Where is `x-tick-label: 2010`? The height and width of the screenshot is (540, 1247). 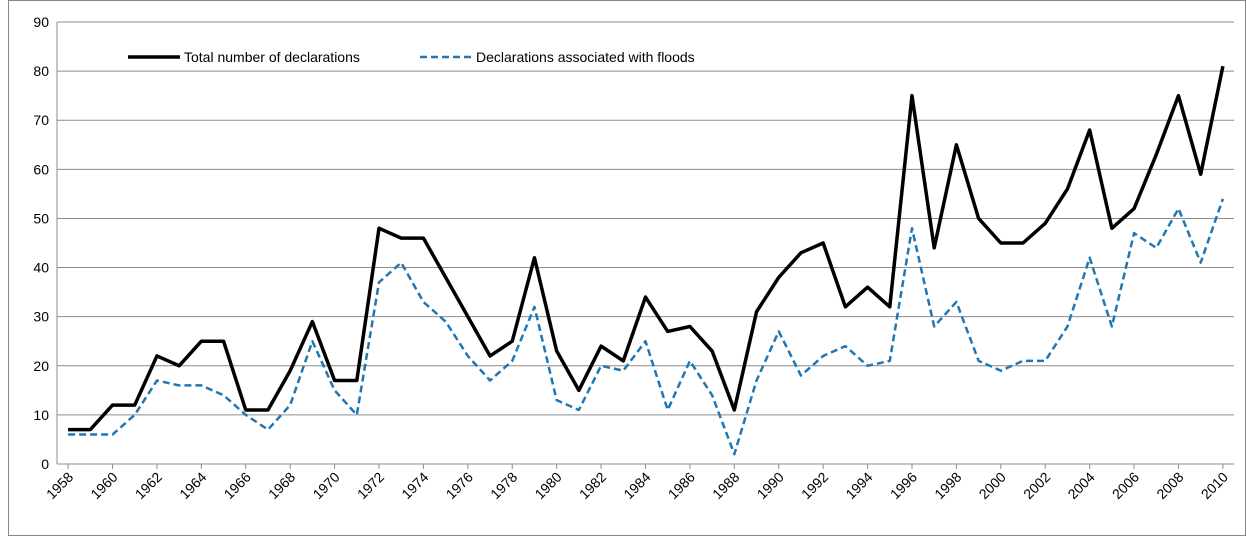 x-tick-label: 2010 is located at coordinates (1214, 485).